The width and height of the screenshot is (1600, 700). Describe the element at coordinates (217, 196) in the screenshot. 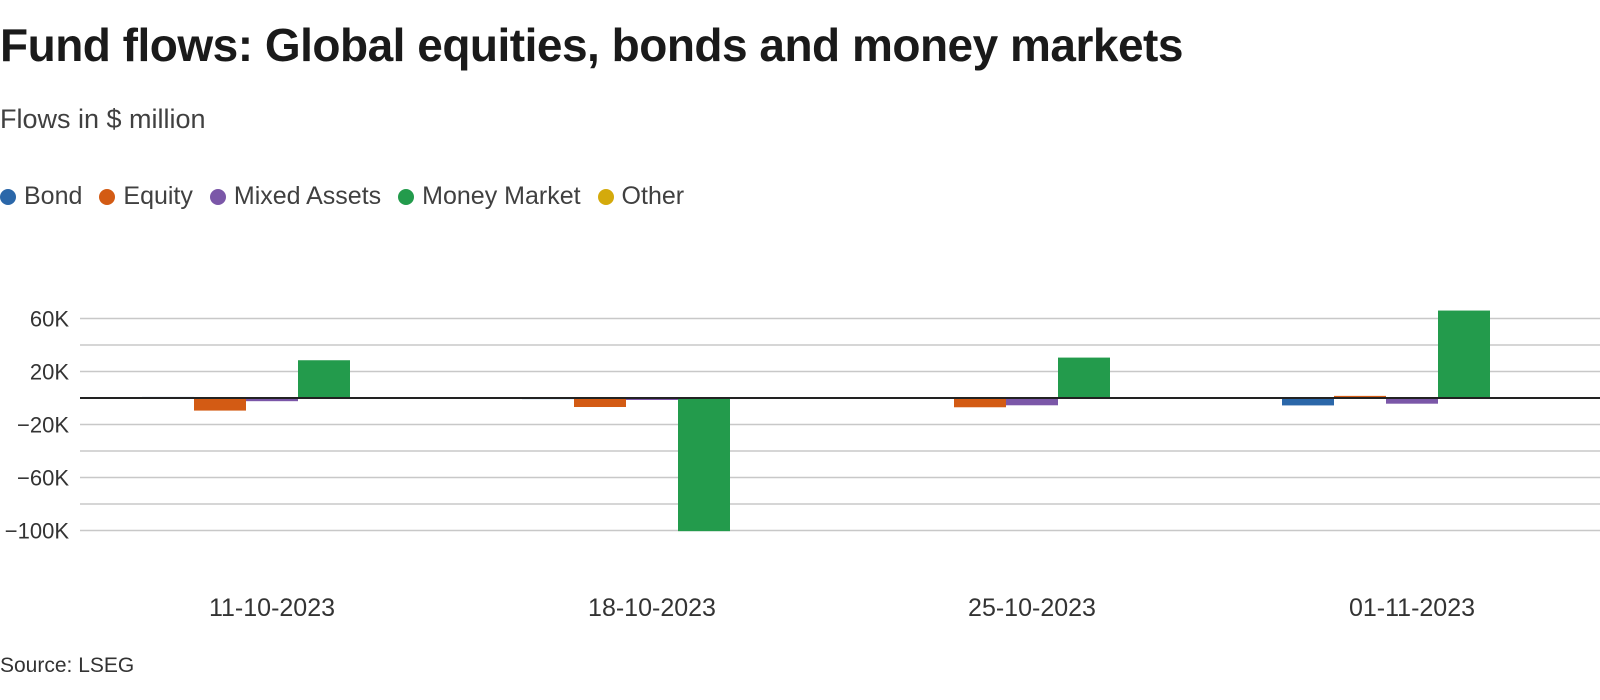

I see `legend-swatch-mixed-assets` at that location.